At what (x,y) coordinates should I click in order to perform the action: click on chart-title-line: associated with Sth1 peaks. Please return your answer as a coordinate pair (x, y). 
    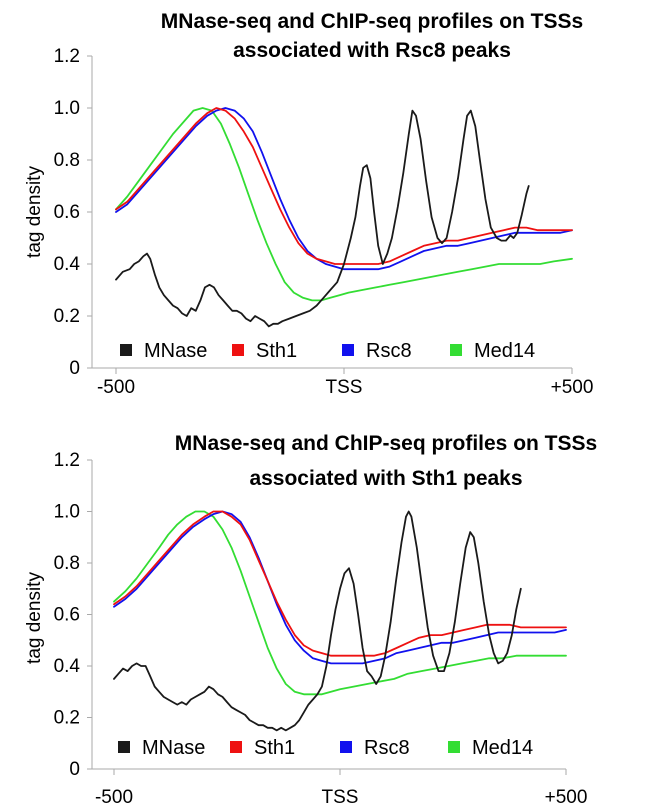
    Looking at the image, I should click on (385, 478).